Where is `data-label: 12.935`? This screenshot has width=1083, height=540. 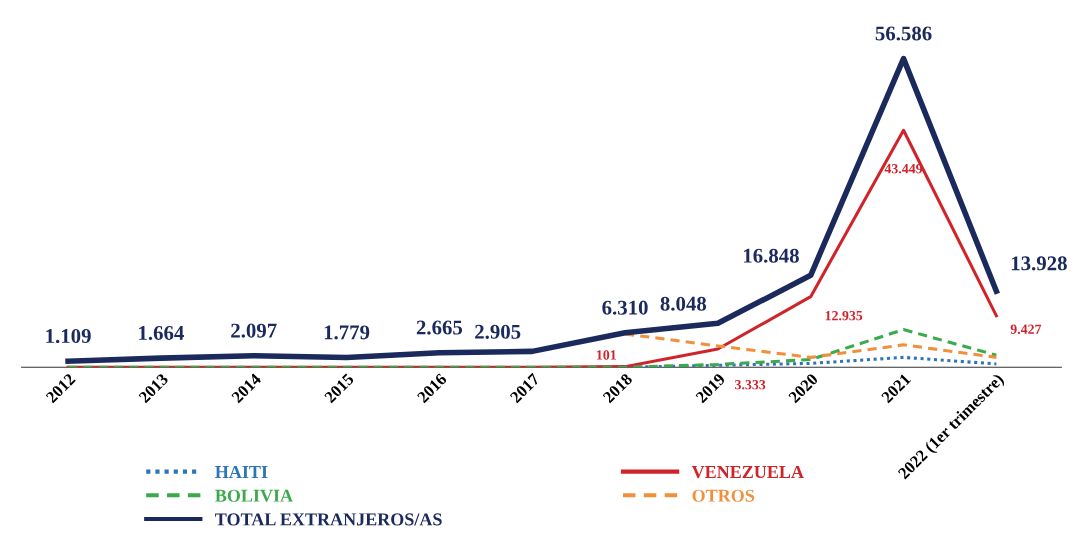 data-label: 12.935 is located at coordinates (844, 315).